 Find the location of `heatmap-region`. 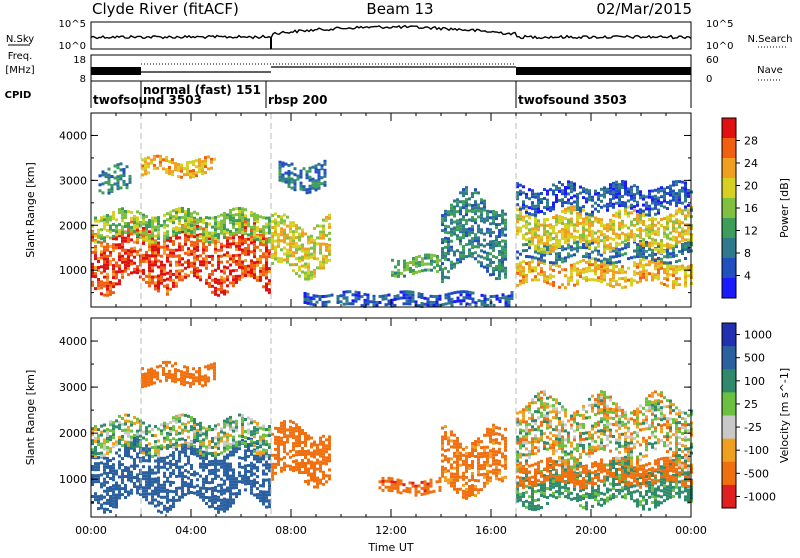

heatmap-region is located at coordinates (474, 234).